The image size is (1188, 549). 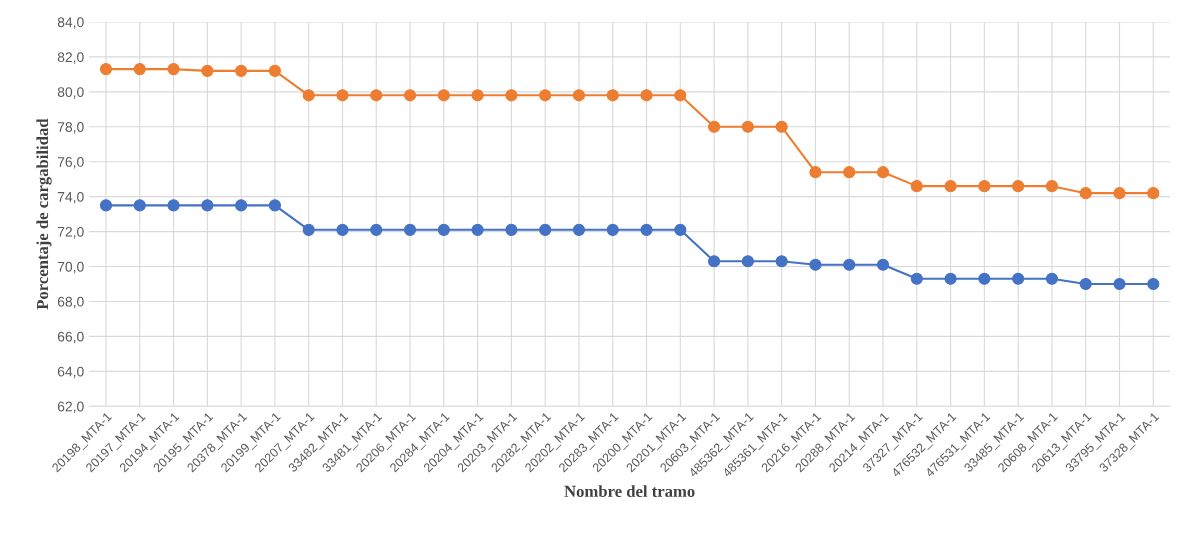 I want to click on y-tick-label: 84,0, so click(x=70, y=23).